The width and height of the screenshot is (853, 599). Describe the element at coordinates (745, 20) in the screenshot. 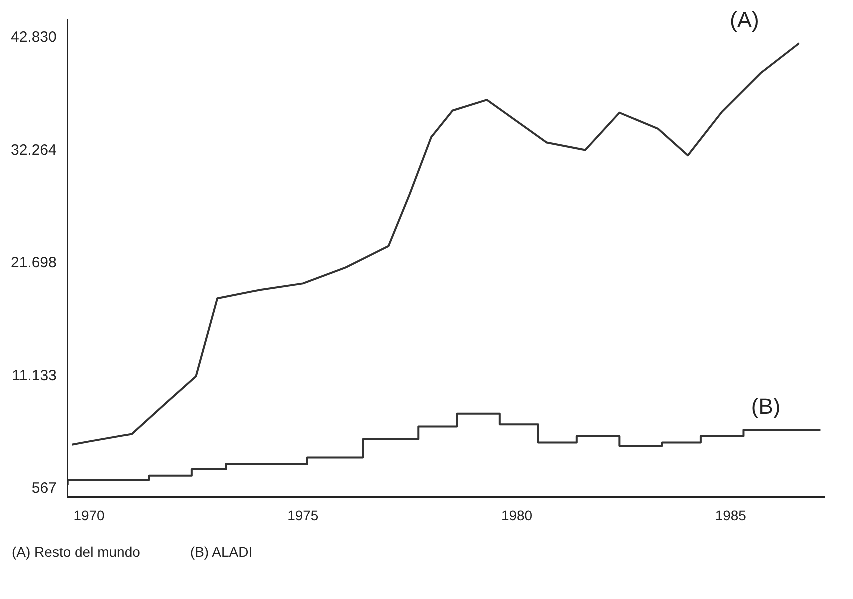

I see `series-label: (A)` at that location.